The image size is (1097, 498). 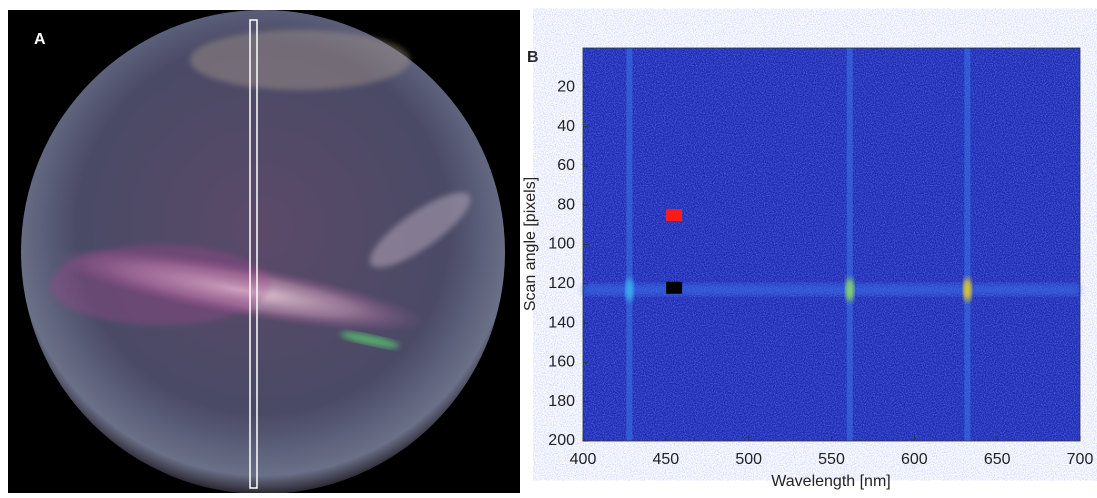 I want to click on x-tick-label: 550, so click(x=831, y=459).